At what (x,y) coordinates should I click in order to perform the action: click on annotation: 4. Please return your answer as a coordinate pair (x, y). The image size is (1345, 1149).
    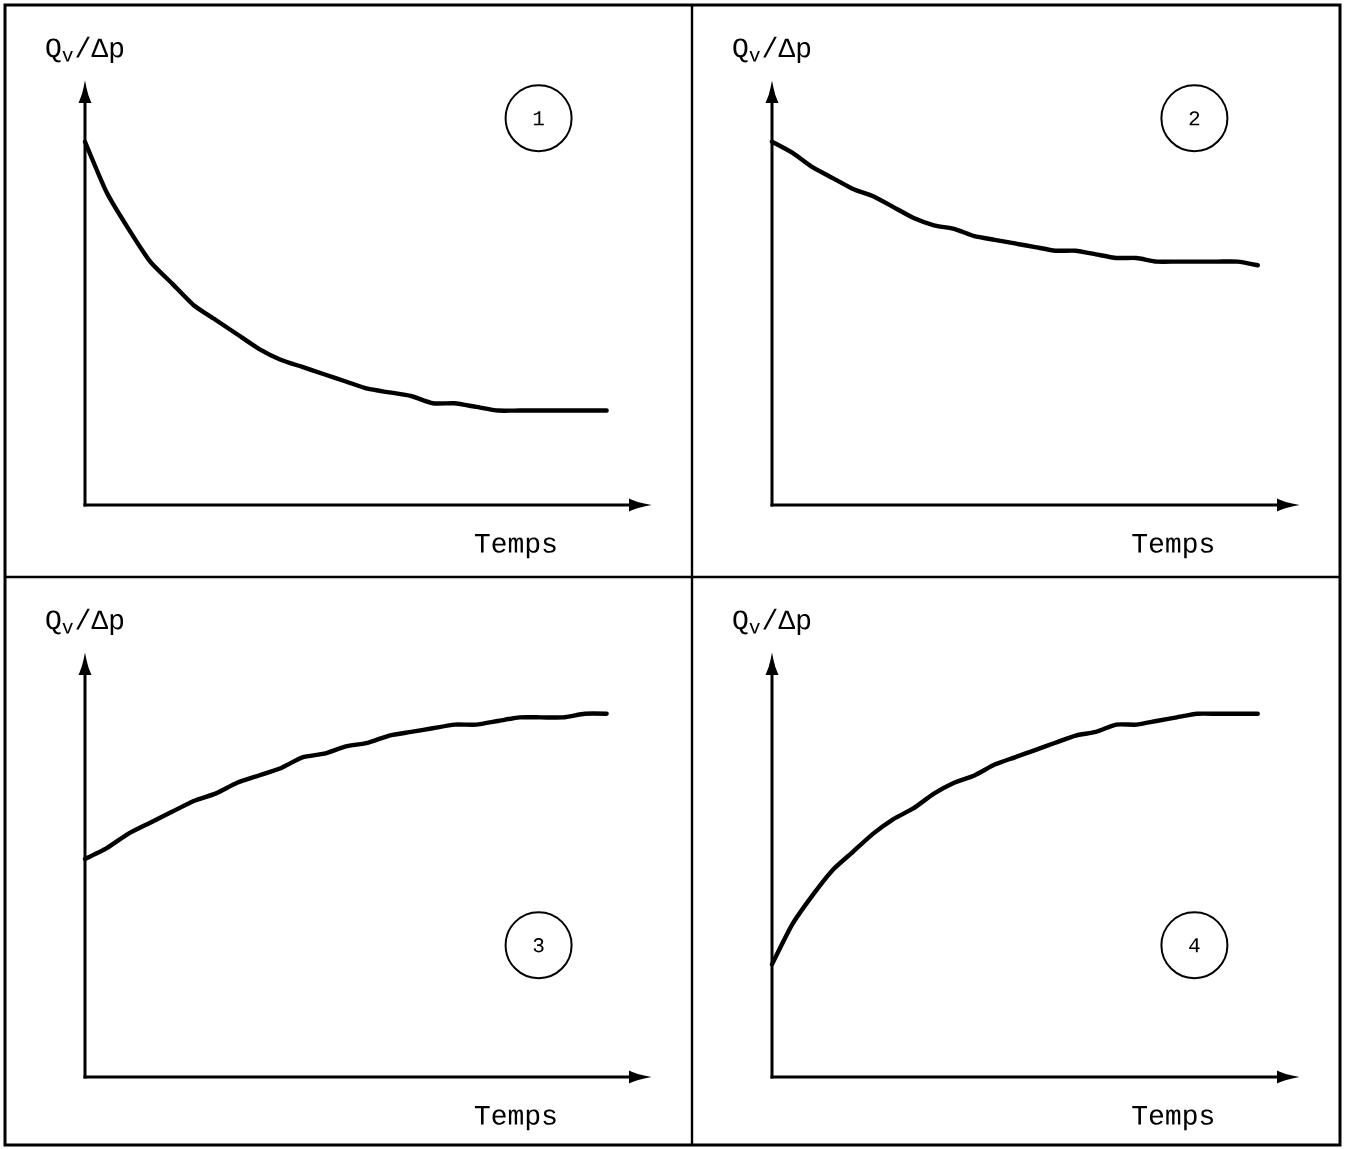
    Looking at the image, I should click on (1194, 945).